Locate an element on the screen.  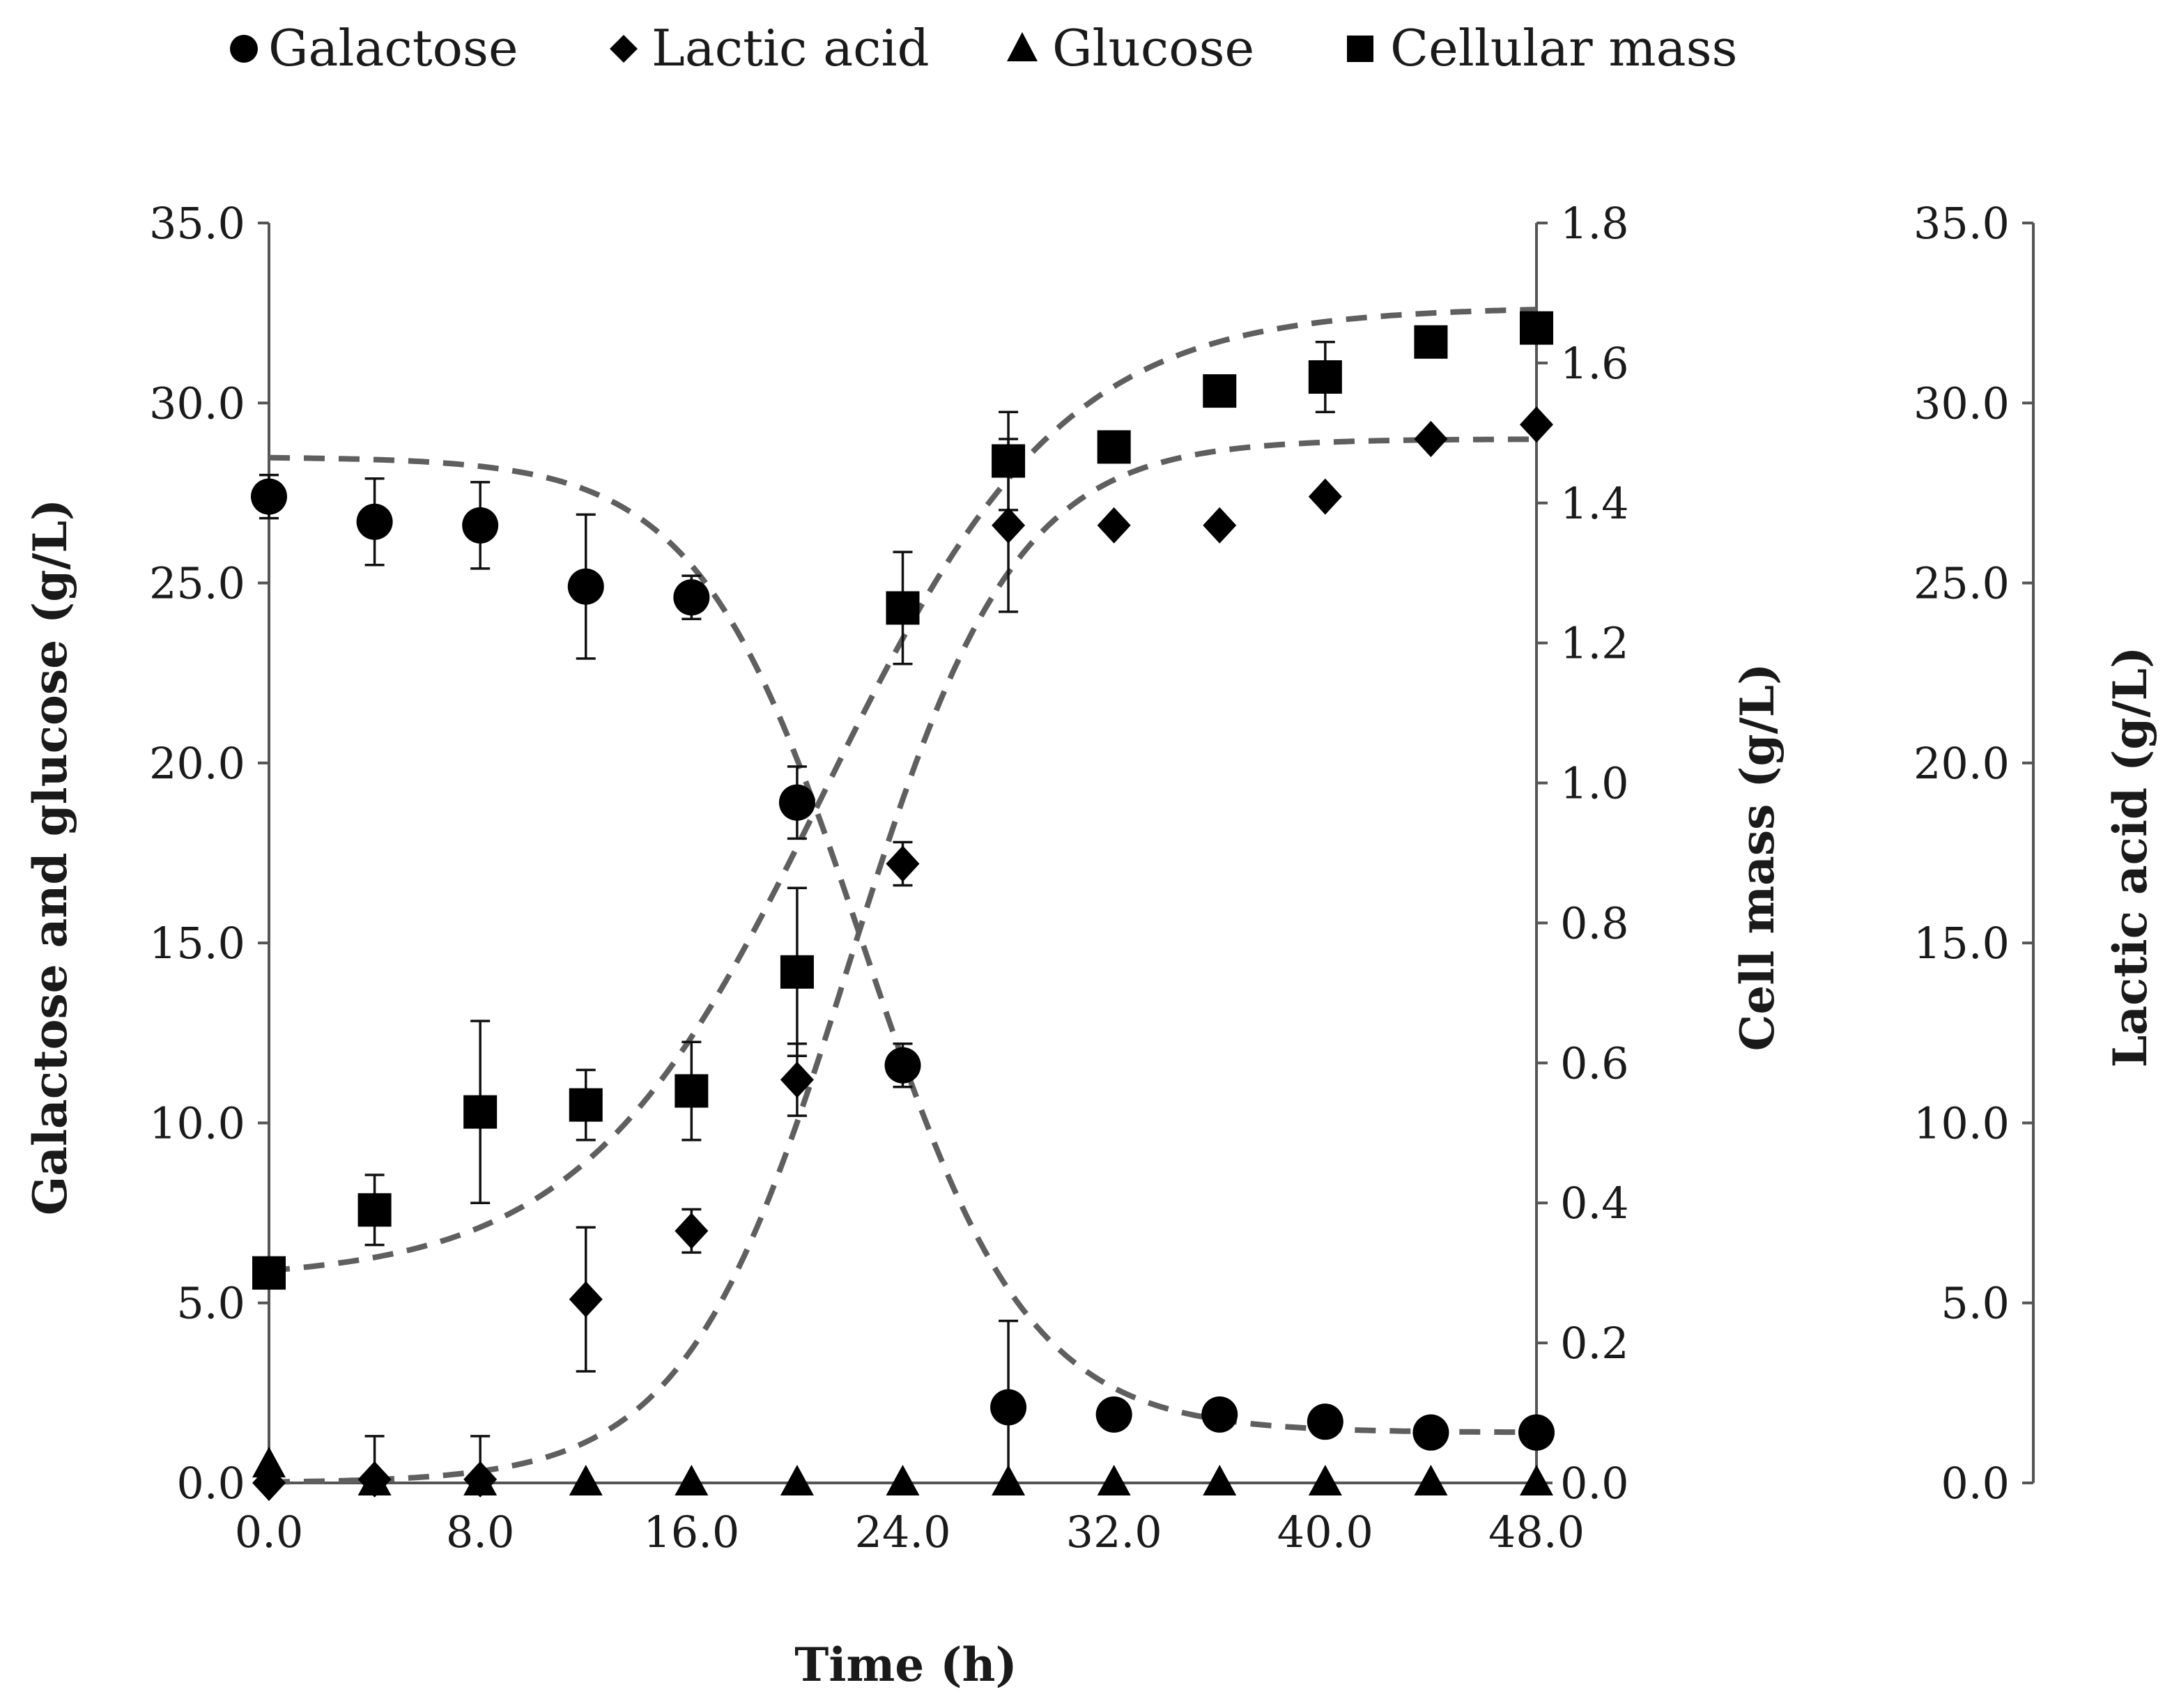
mid-y-tick-label: 1.8 is located at coordinates (1595, 223).